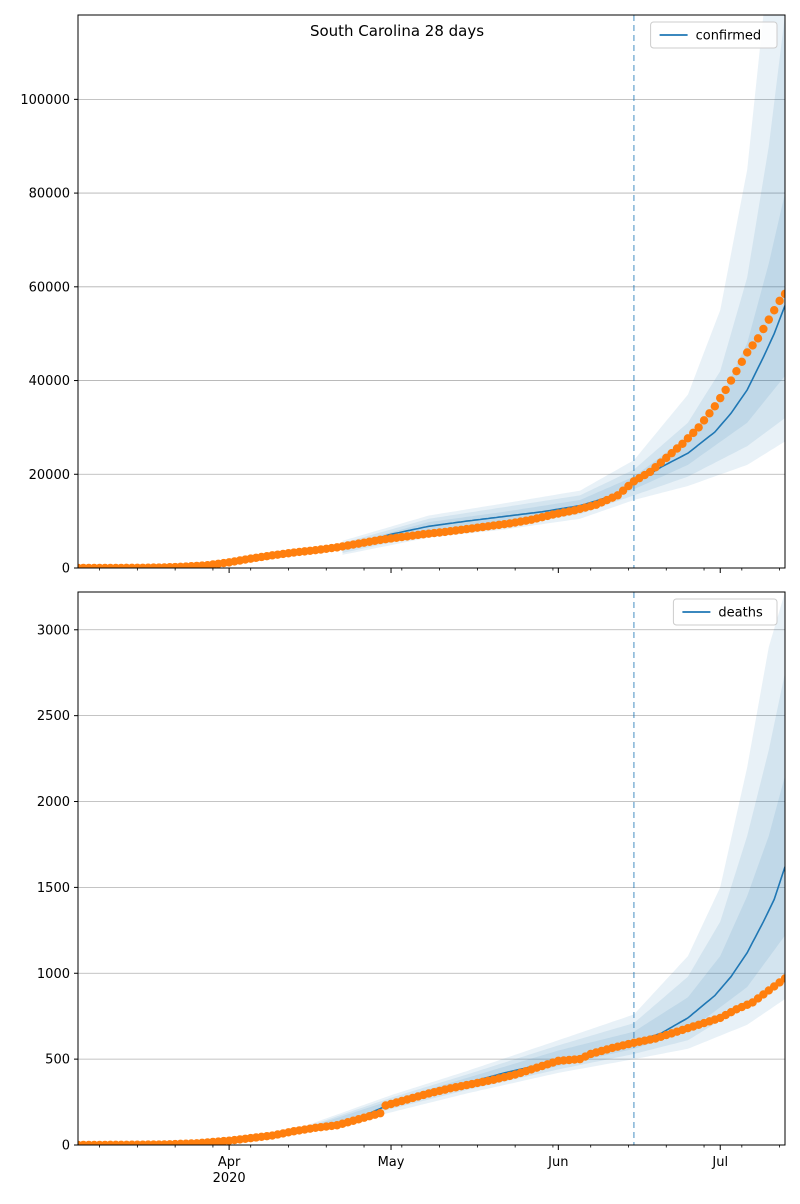 Image resolution: width=800 pixels, height=1204 pixels. Describe the element at coordinates (53, 974) in the screenshot. I see `y-tick-label: 1000` at that location.